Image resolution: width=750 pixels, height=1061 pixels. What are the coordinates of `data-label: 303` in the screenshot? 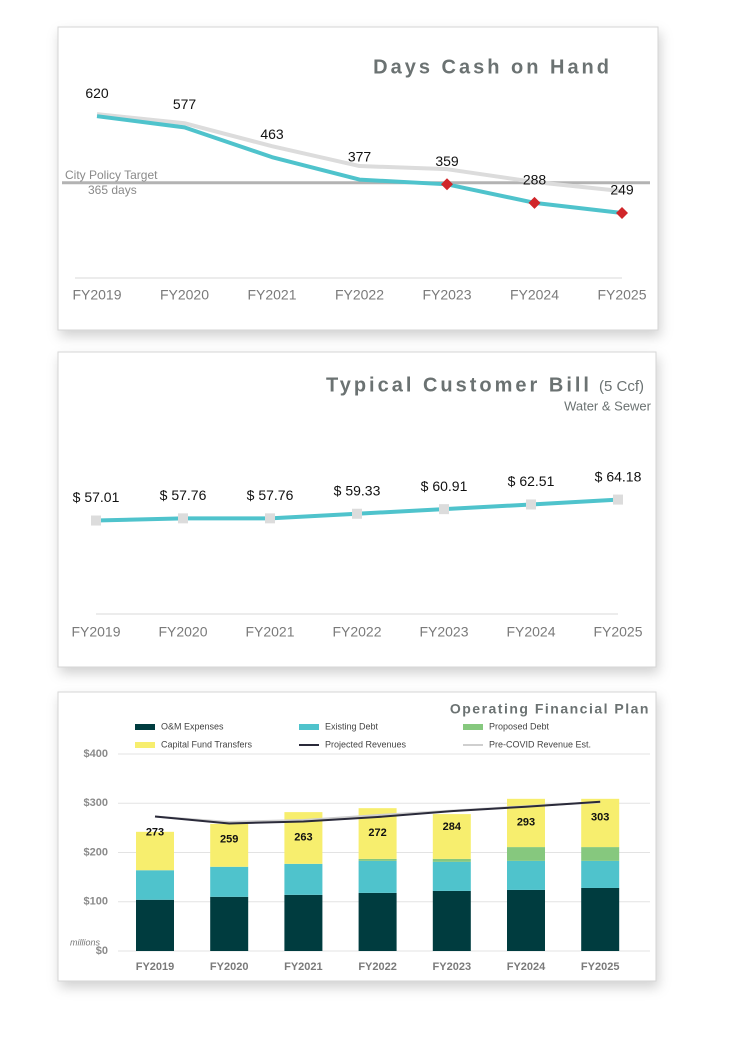 It's located at (600, 818).